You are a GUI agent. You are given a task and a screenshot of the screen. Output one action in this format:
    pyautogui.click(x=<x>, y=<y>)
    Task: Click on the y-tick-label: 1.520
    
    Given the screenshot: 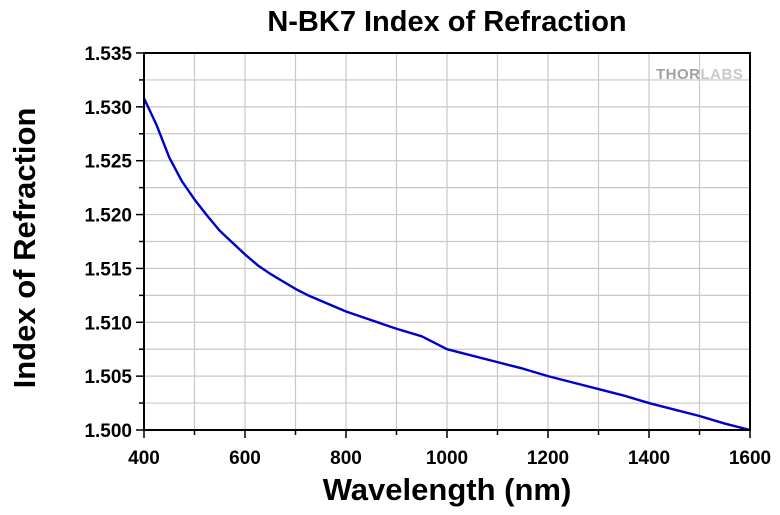 What is the action you would take?
    pyautogui.click(x=108, y=216)
    